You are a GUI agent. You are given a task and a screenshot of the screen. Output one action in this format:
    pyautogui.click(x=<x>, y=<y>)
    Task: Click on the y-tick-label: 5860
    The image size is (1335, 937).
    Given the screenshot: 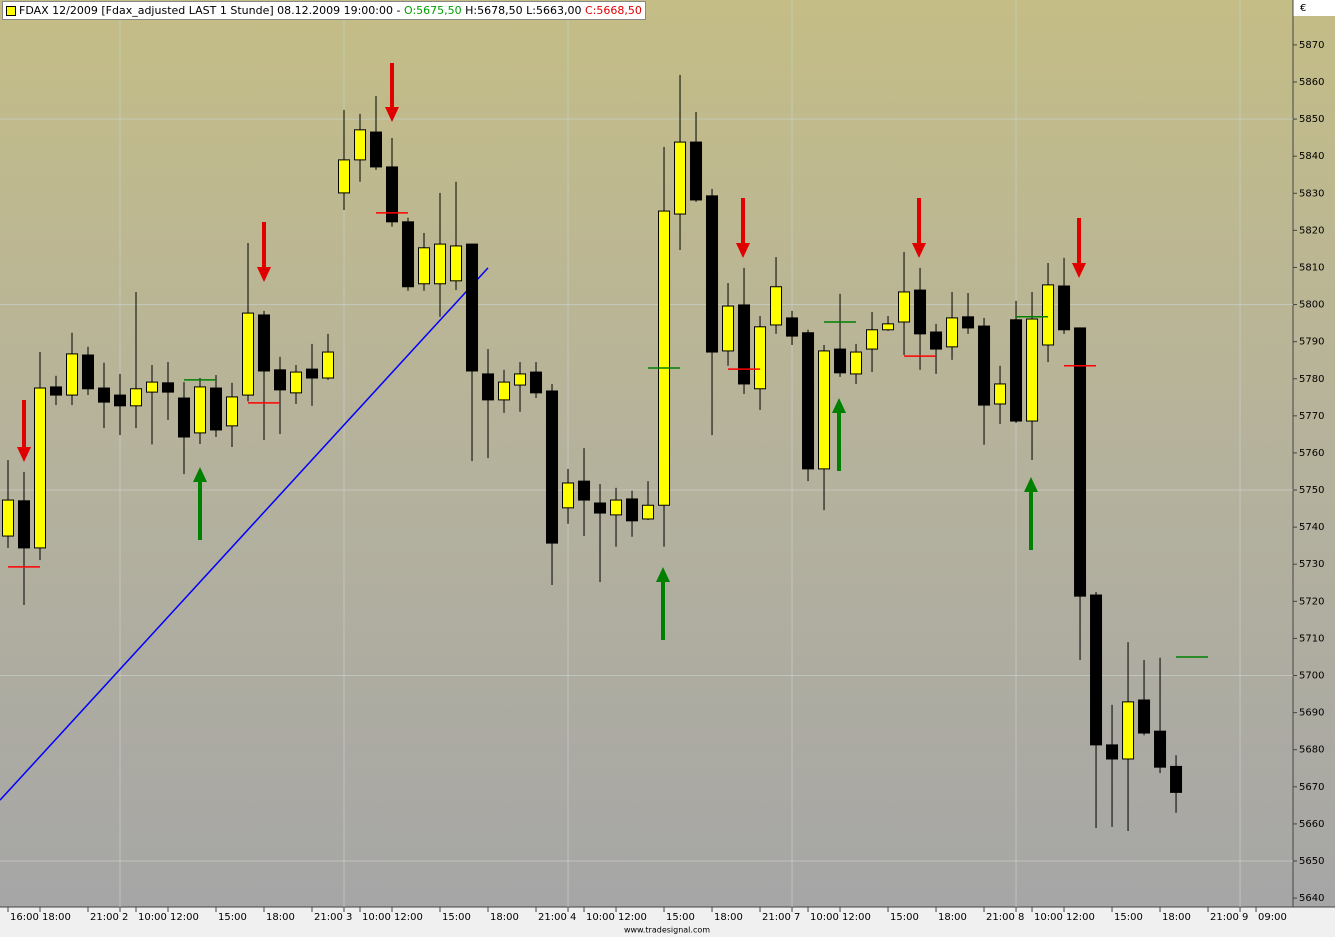 What is the action you would take?
    pyautogui.click(x=1311, y=82)
    